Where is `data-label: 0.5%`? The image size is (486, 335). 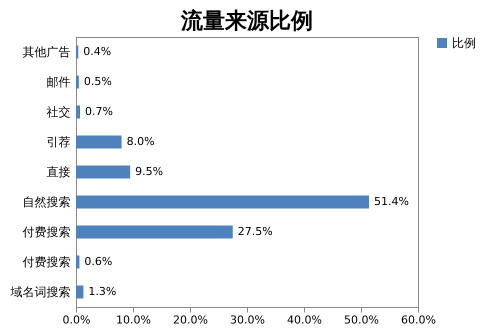 data-label: 0.5% is located at coordinates (98, 81).